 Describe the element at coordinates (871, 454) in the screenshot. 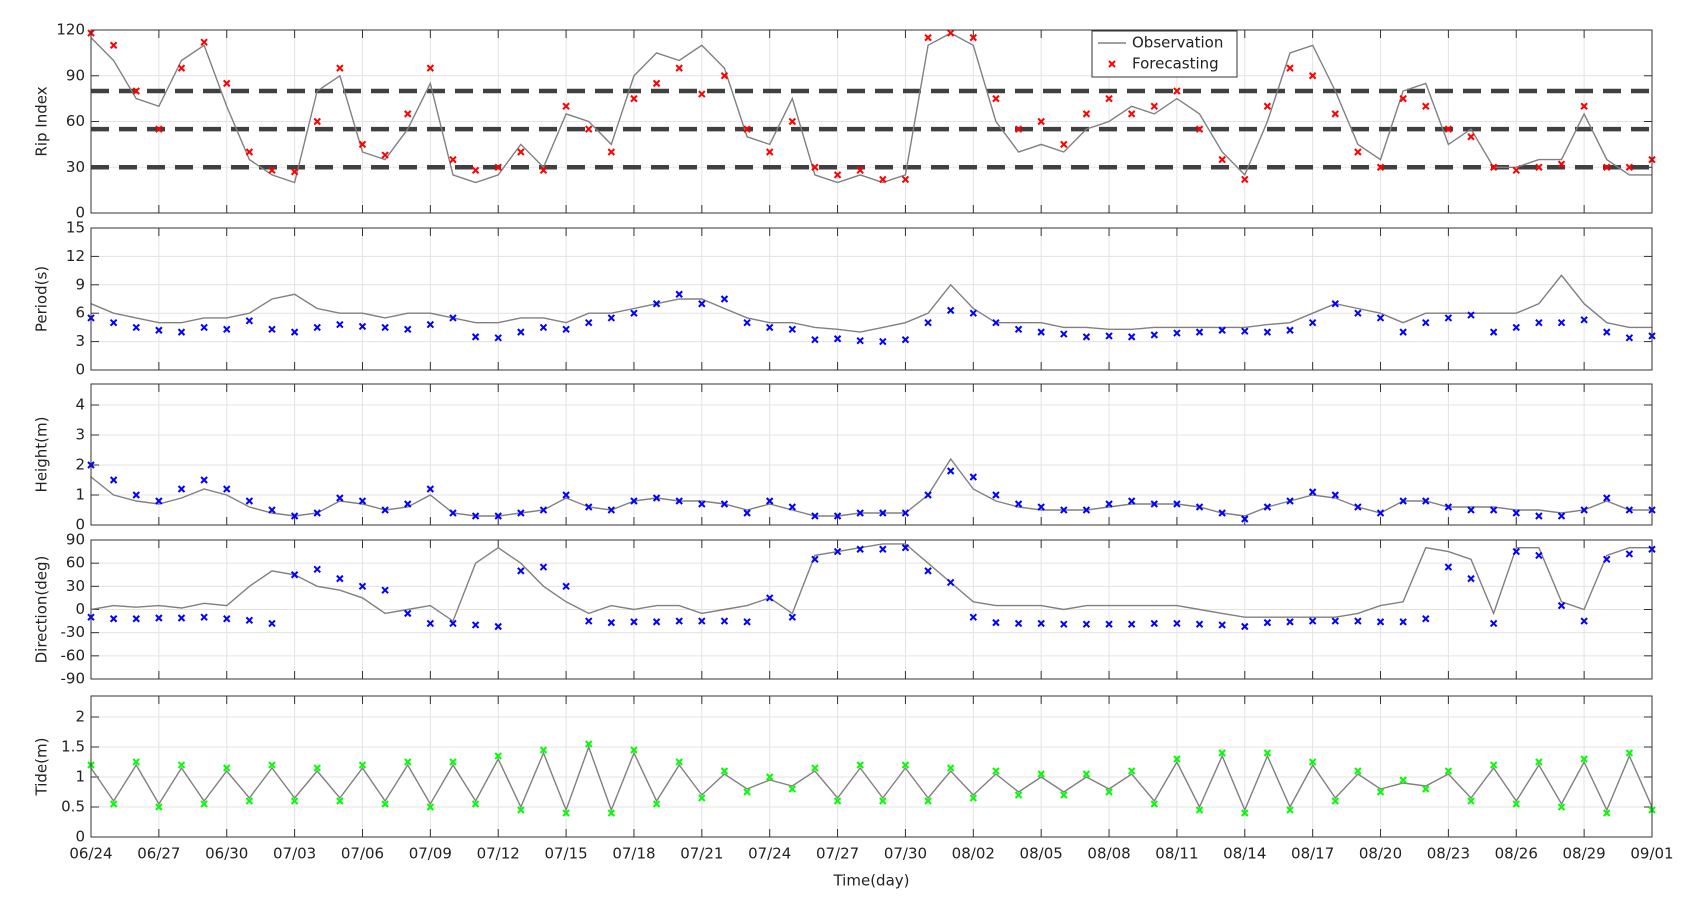

I see `plot-frame` at that location.